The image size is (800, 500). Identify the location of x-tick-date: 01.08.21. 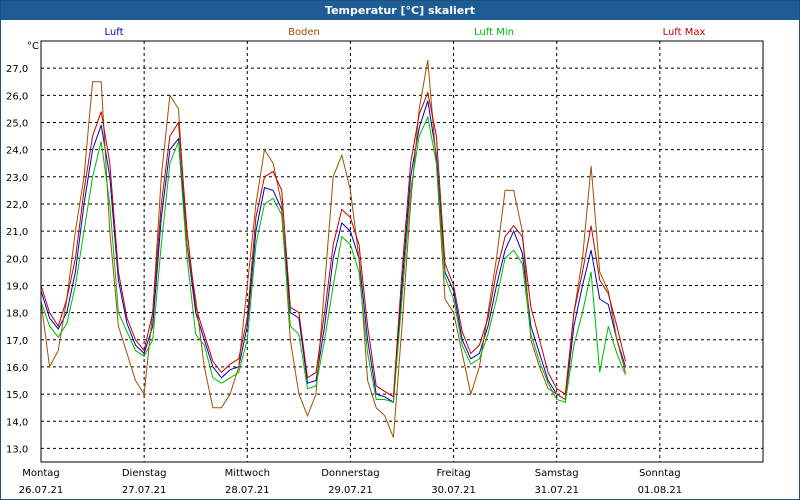
(660, 490).